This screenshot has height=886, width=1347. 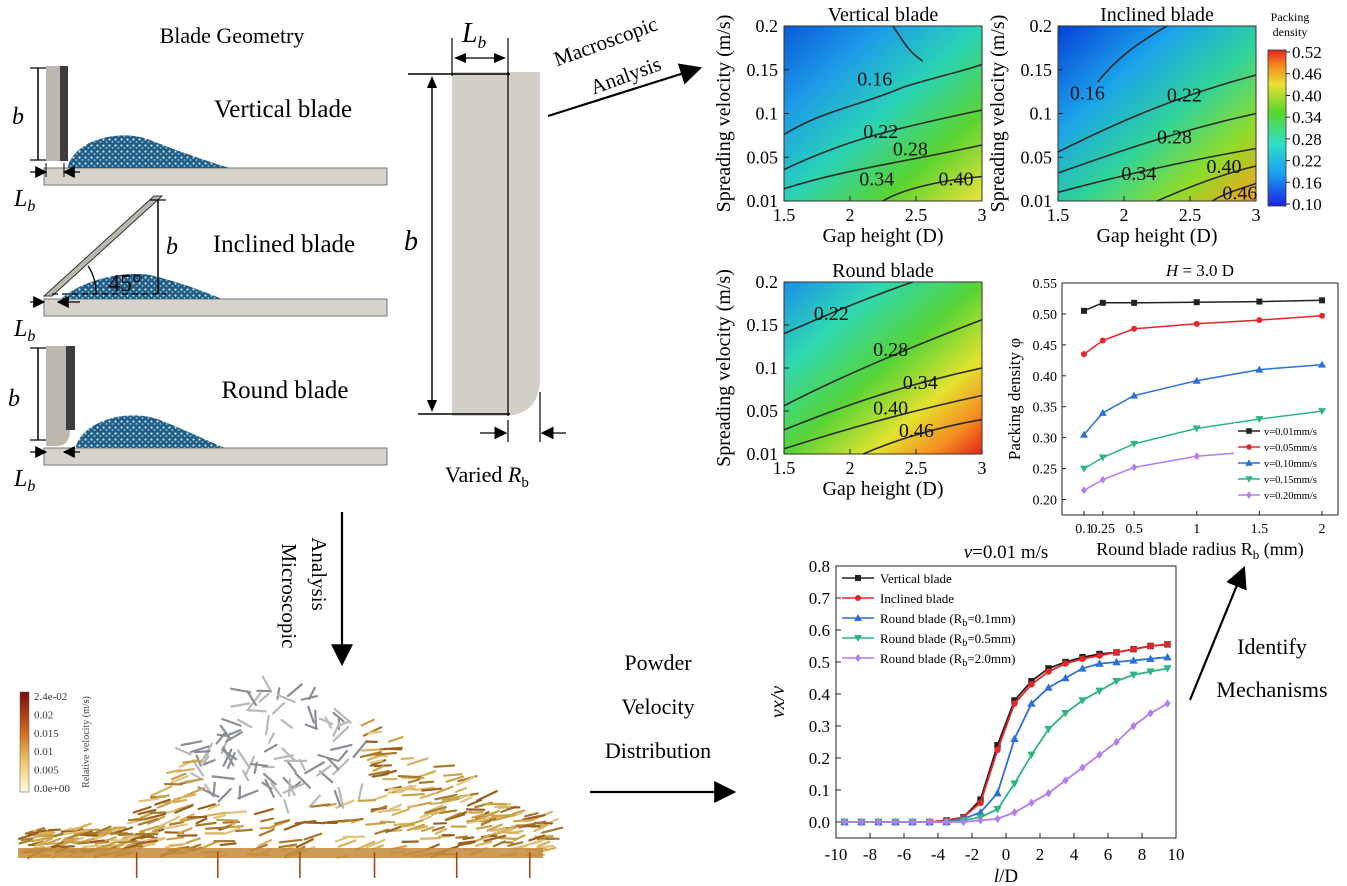 What do you see at coordinates (819, 790) in the screenshot?
I see `y-tick-label: 0.1` at bounding box center [819, 790].